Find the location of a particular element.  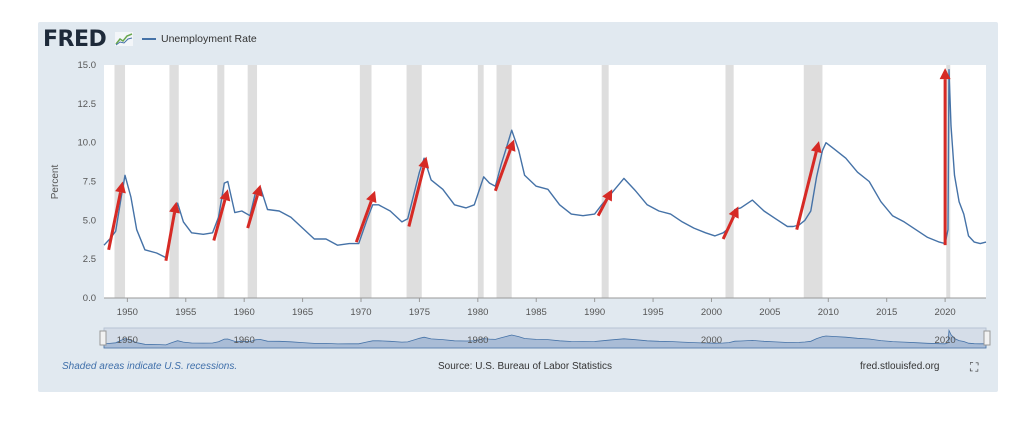

y-tick-label: 0.0 is located at coordinates (89, 298).